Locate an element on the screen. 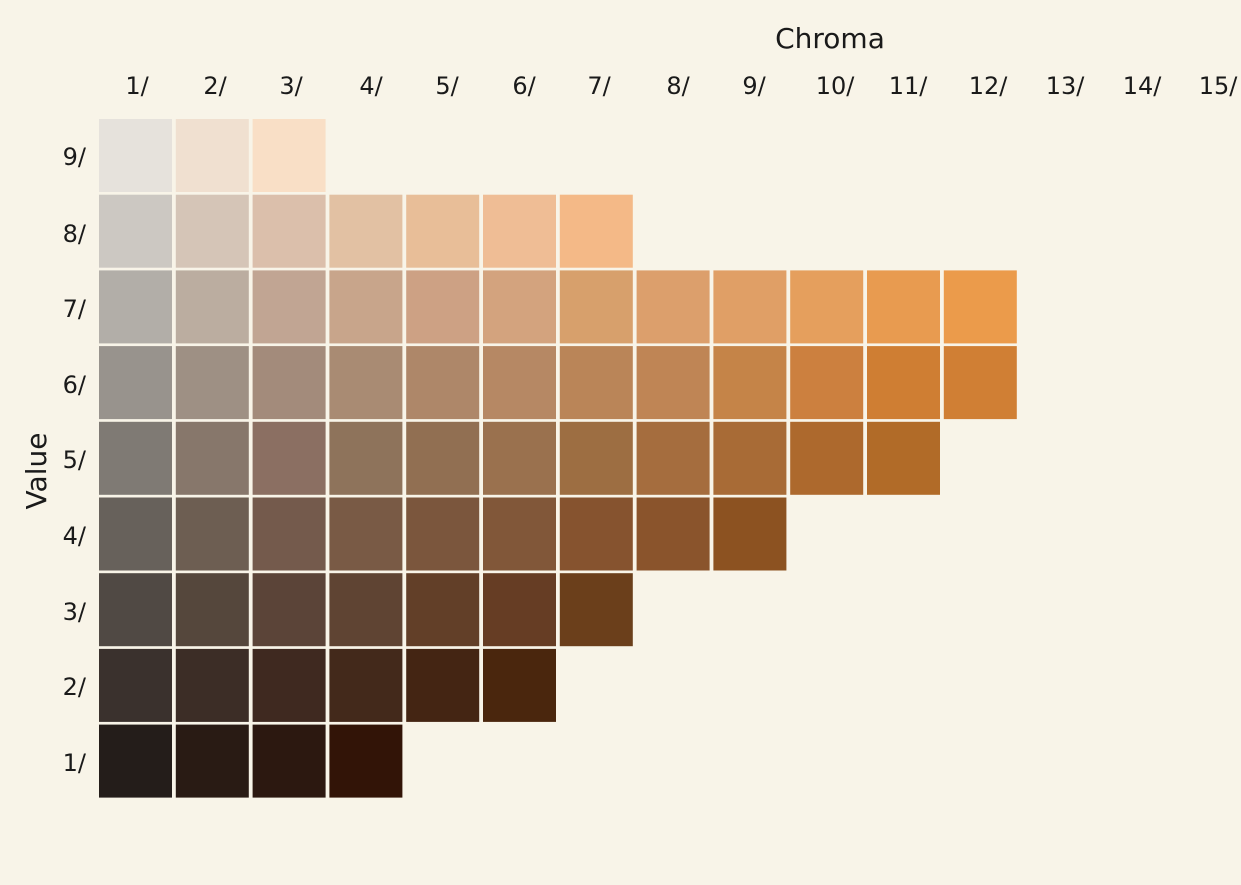 This screenshot has height=885, width=1241. x-tick-label: 2/ is located at coordinates (215, 86).